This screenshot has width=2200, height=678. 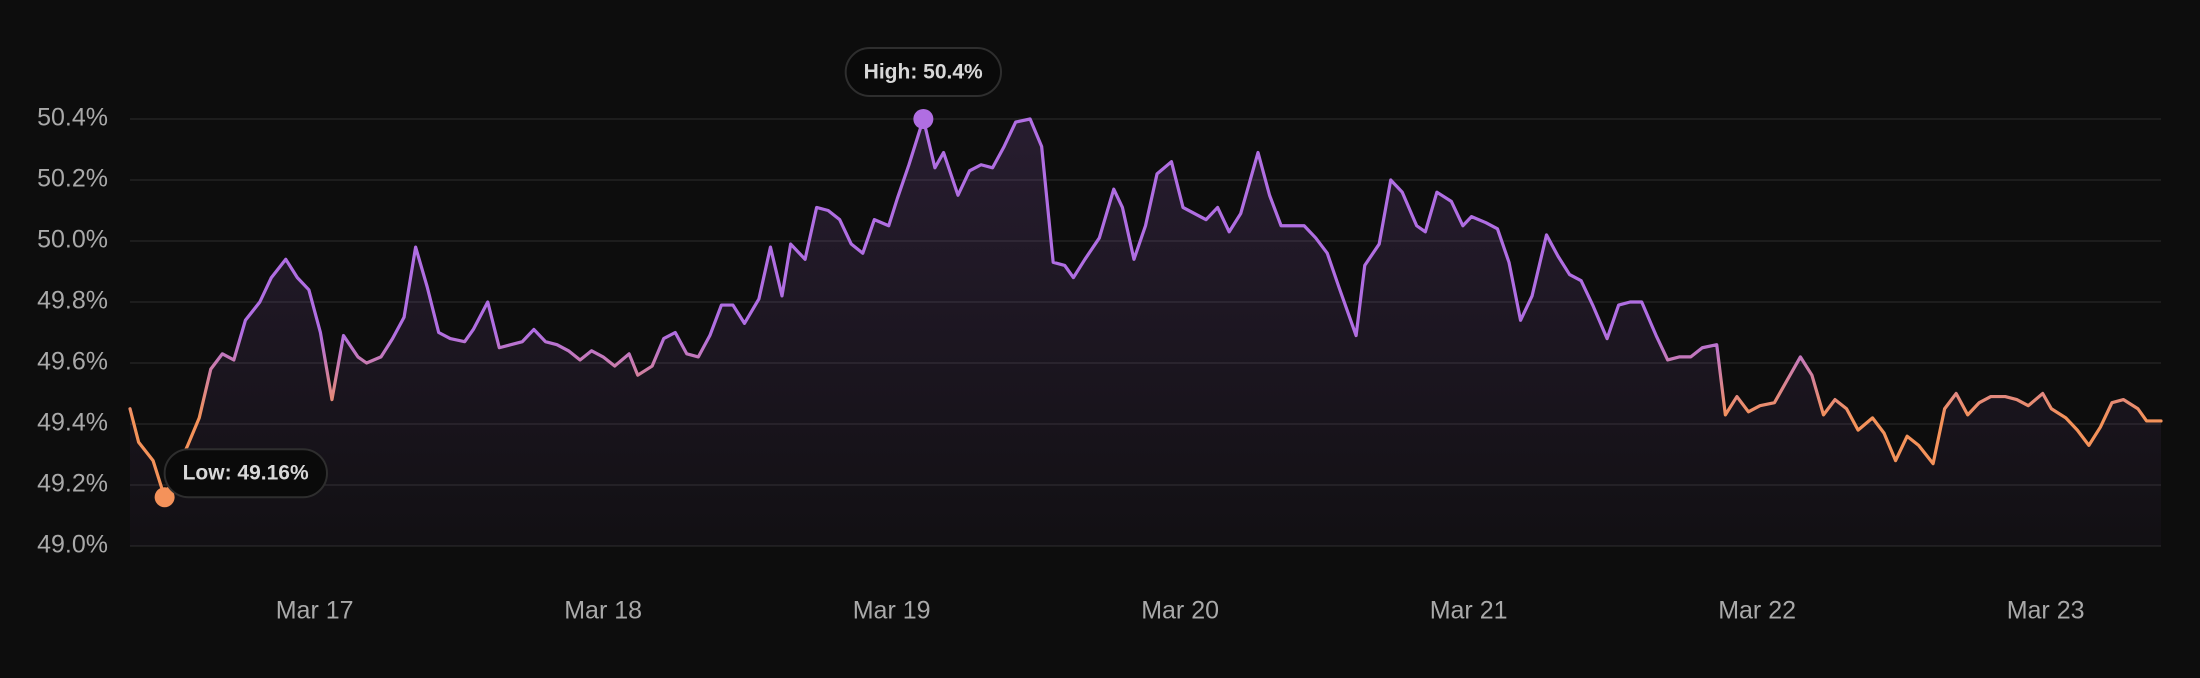 What do you see at coordinates (72, 545) in the screenshot?
I see `y-tick-label: 49.0%` at bounding box center [72, 545].